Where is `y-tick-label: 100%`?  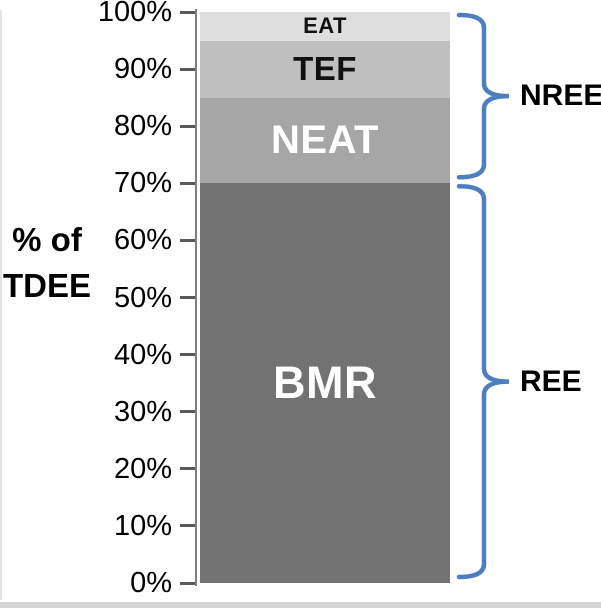 y-tick-label: 100% is located at coordinates (134, 14).